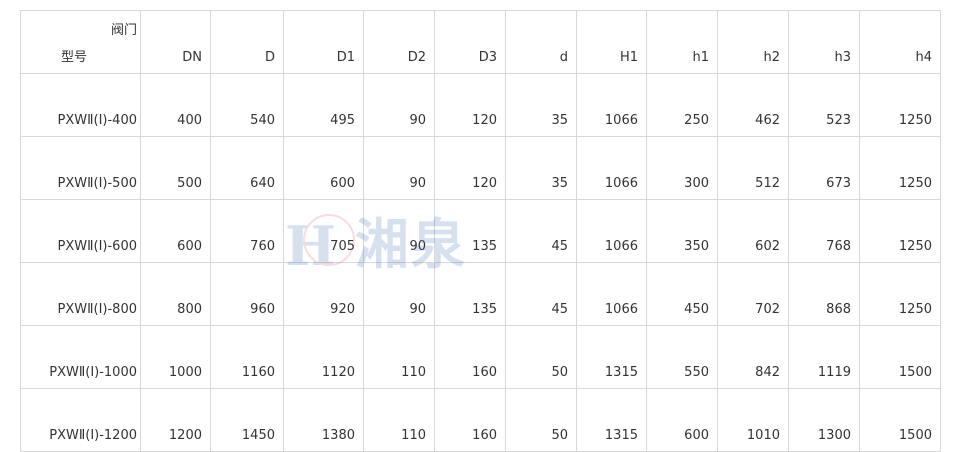  I want to click on value-cell: 250, so click(682, 105).